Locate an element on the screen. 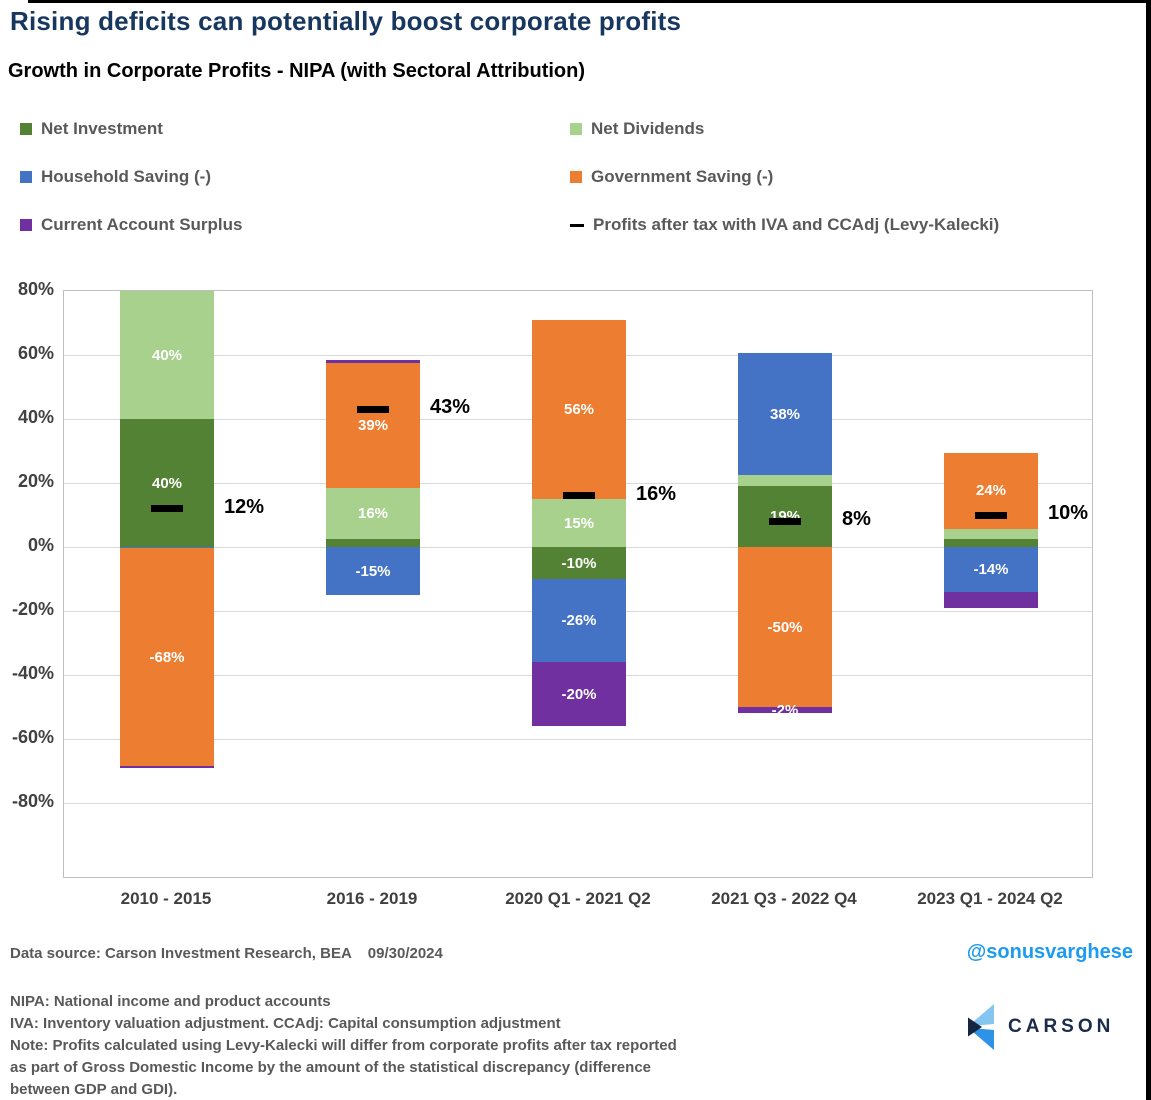 The height and width of the screenshot is (1100, 1151). segment-value-label: -15% is located at coordinates (373, 571).